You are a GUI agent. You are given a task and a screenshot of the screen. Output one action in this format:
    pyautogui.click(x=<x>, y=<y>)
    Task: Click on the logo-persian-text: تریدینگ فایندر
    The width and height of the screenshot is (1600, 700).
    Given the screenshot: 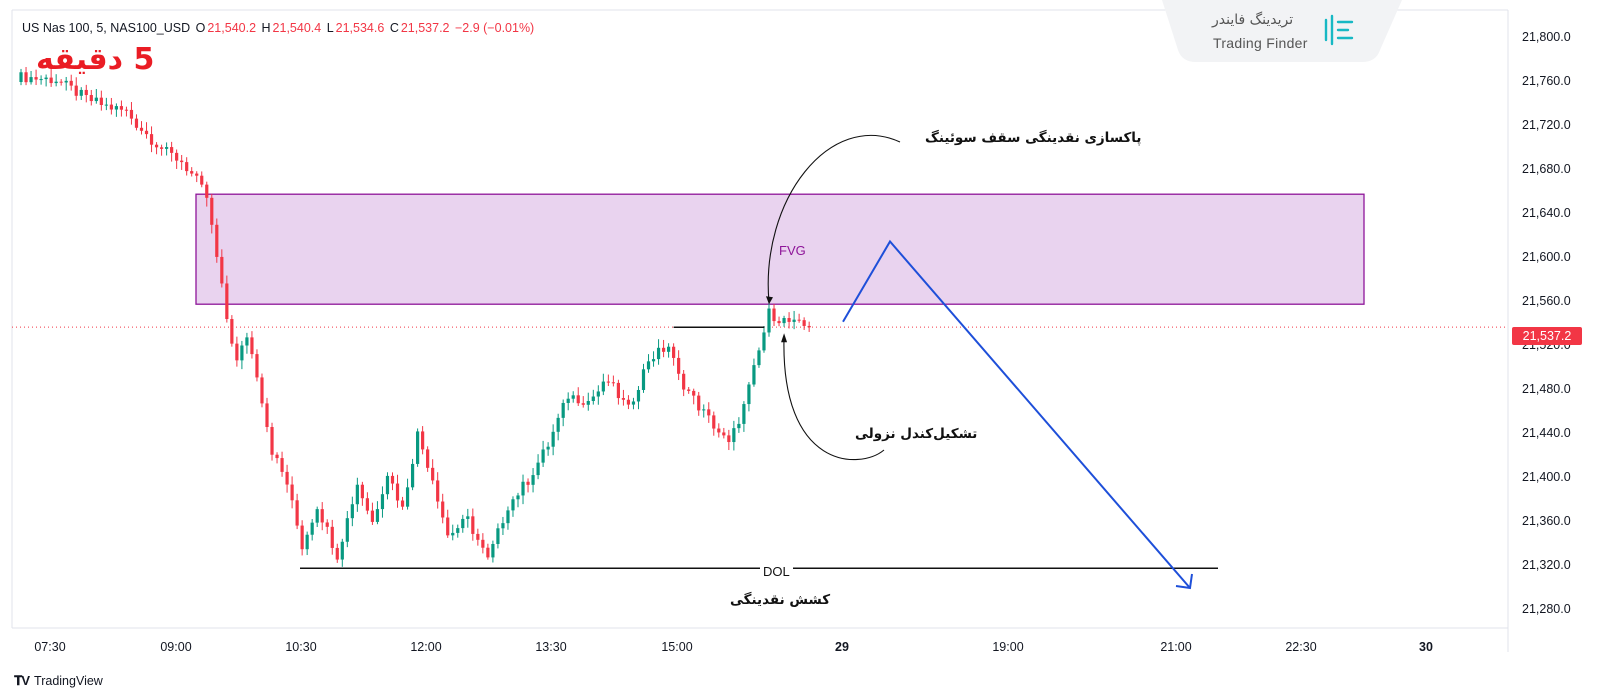 What is the action you would take?
    pyautogui.click(x=1253, y=20)
    